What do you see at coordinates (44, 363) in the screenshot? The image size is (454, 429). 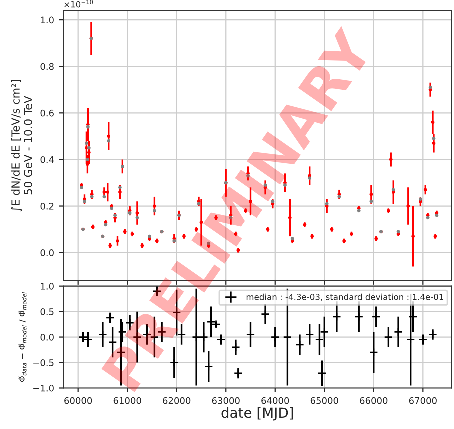 I see `y-tick-label: −0.5` at bounding box center [44, 363].